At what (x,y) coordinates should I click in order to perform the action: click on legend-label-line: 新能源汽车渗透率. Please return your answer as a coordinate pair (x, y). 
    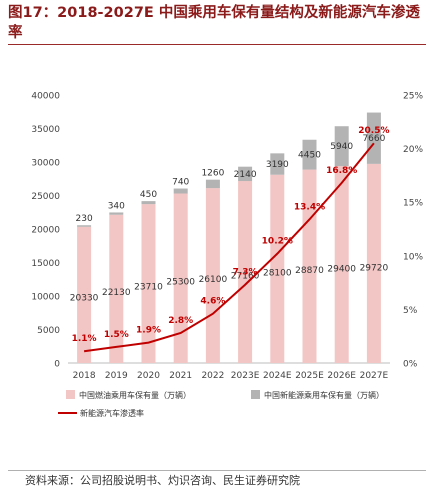
    Looking at the image, I should click on (112, 413).